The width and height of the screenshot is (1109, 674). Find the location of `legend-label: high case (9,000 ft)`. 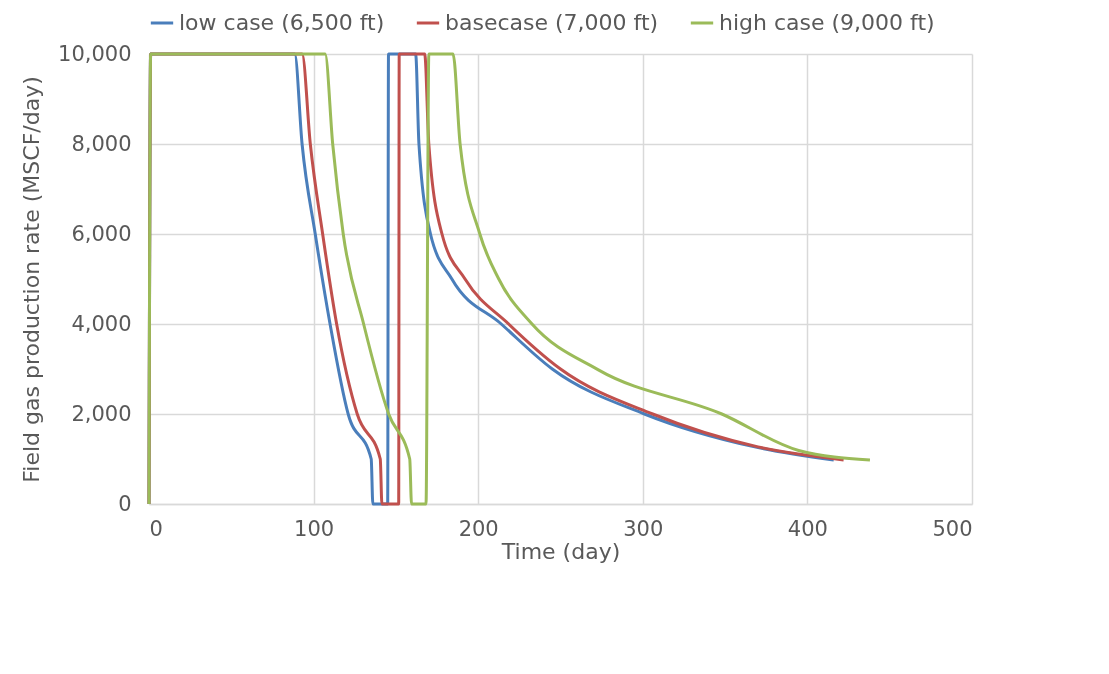

legend-label: high case (9,000 ft) is located at coordinates (827, 22).